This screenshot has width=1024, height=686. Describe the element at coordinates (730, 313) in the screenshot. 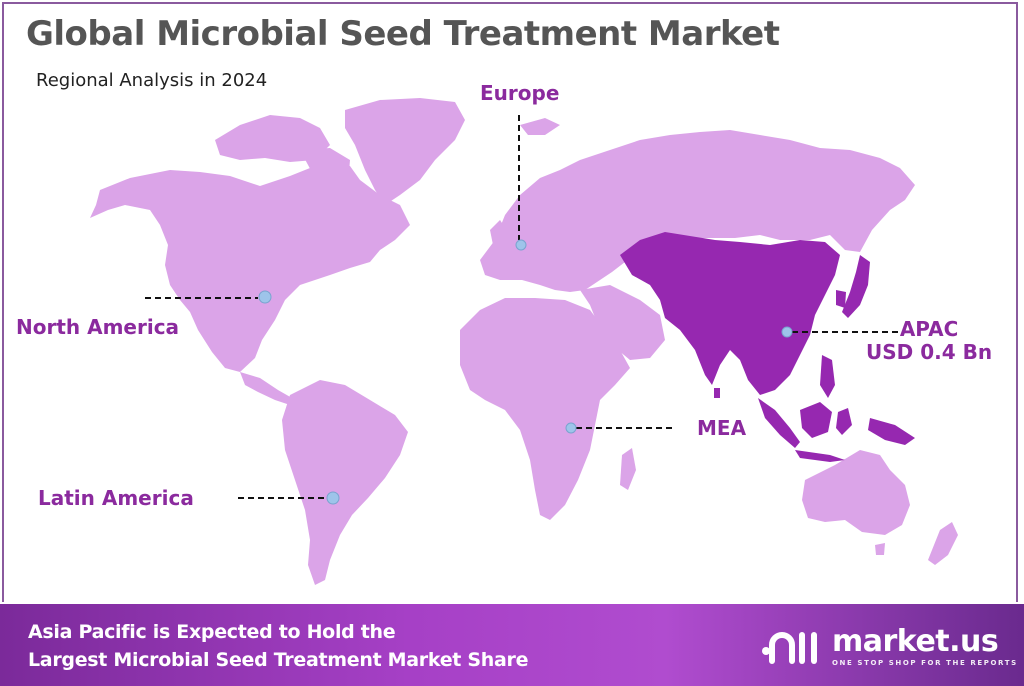

I see `asia-highlight-shape` at that location.